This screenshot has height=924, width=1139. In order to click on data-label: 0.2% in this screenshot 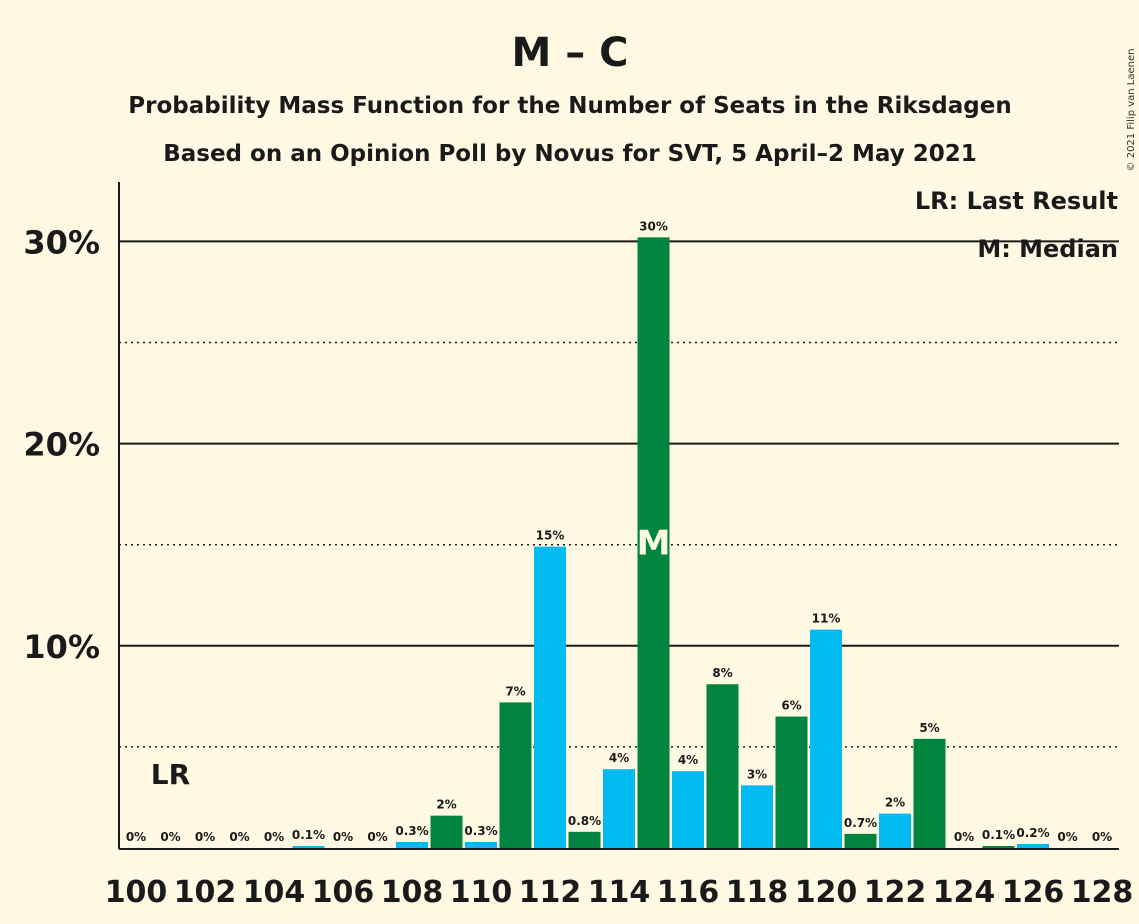, I will do `click(1032, 833)`.